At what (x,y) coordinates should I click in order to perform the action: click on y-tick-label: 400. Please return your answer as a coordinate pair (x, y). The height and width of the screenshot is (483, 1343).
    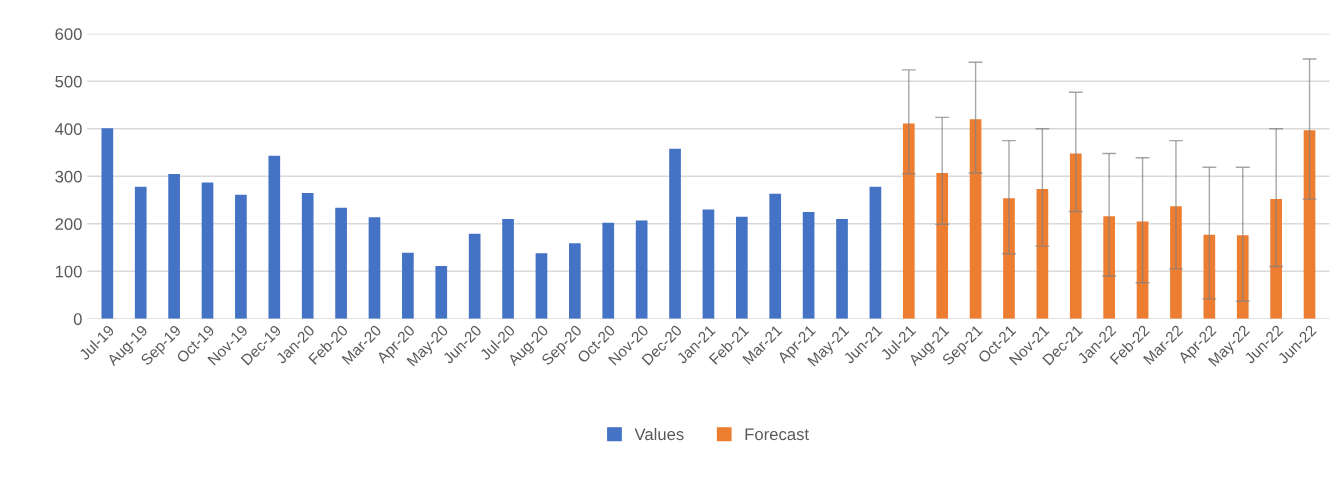
    Looking at the image, I should click on (68, 129).